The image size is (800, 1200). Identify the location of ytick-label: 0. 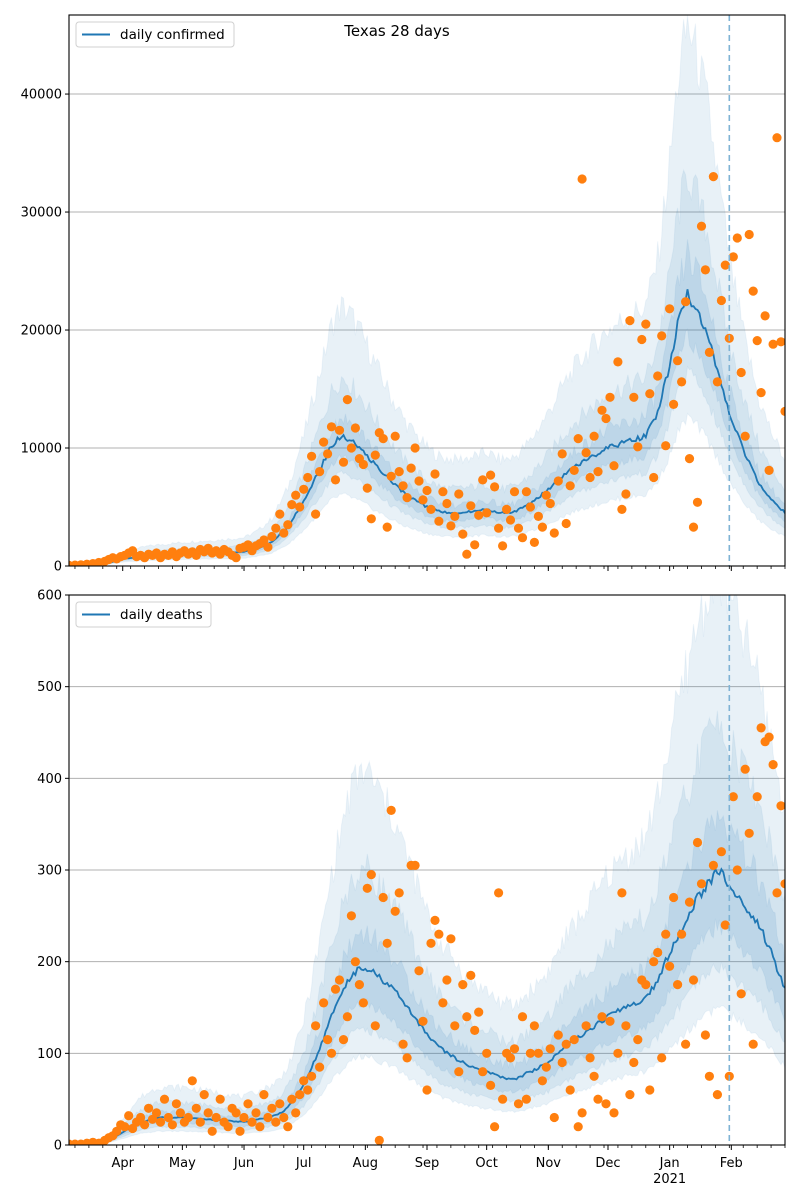
(58, 1146).